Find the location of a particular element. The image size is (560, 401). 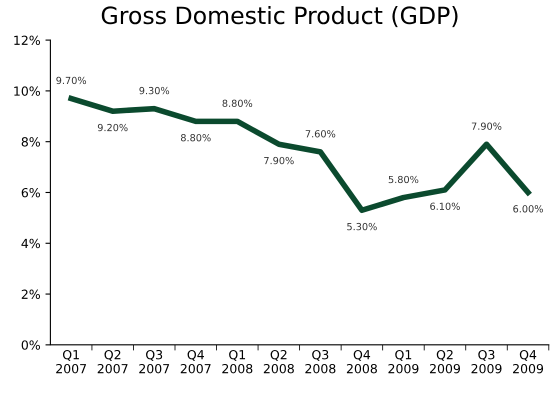

x-tick-label: Q4 2009 is located at coordinates (528, 362).